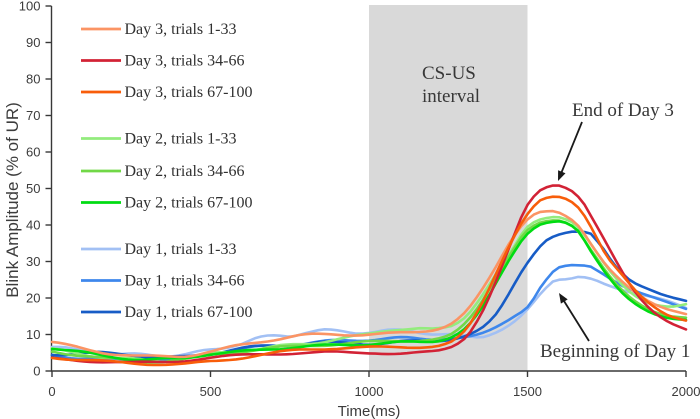 This screenshot has height=419, width=700. Describe the element at coordinates (623, 110) in the screenshot. I see `svg-text: End of Day 3` at that location.